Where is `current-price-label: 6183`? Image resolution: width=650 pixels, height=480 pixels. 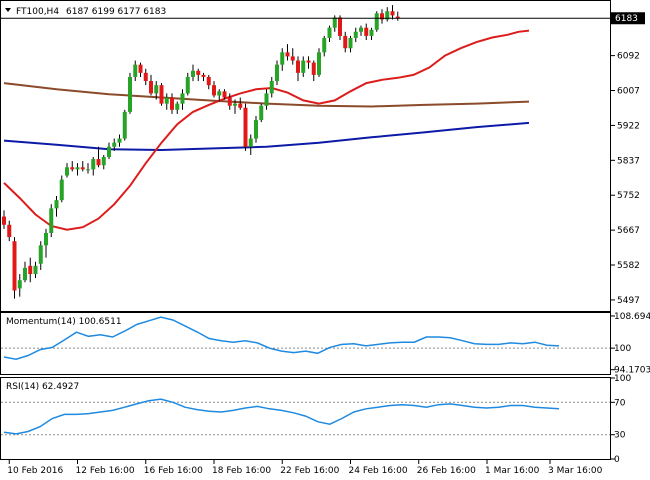 current-price-label: 6183 is located at coordinates (626, 19).